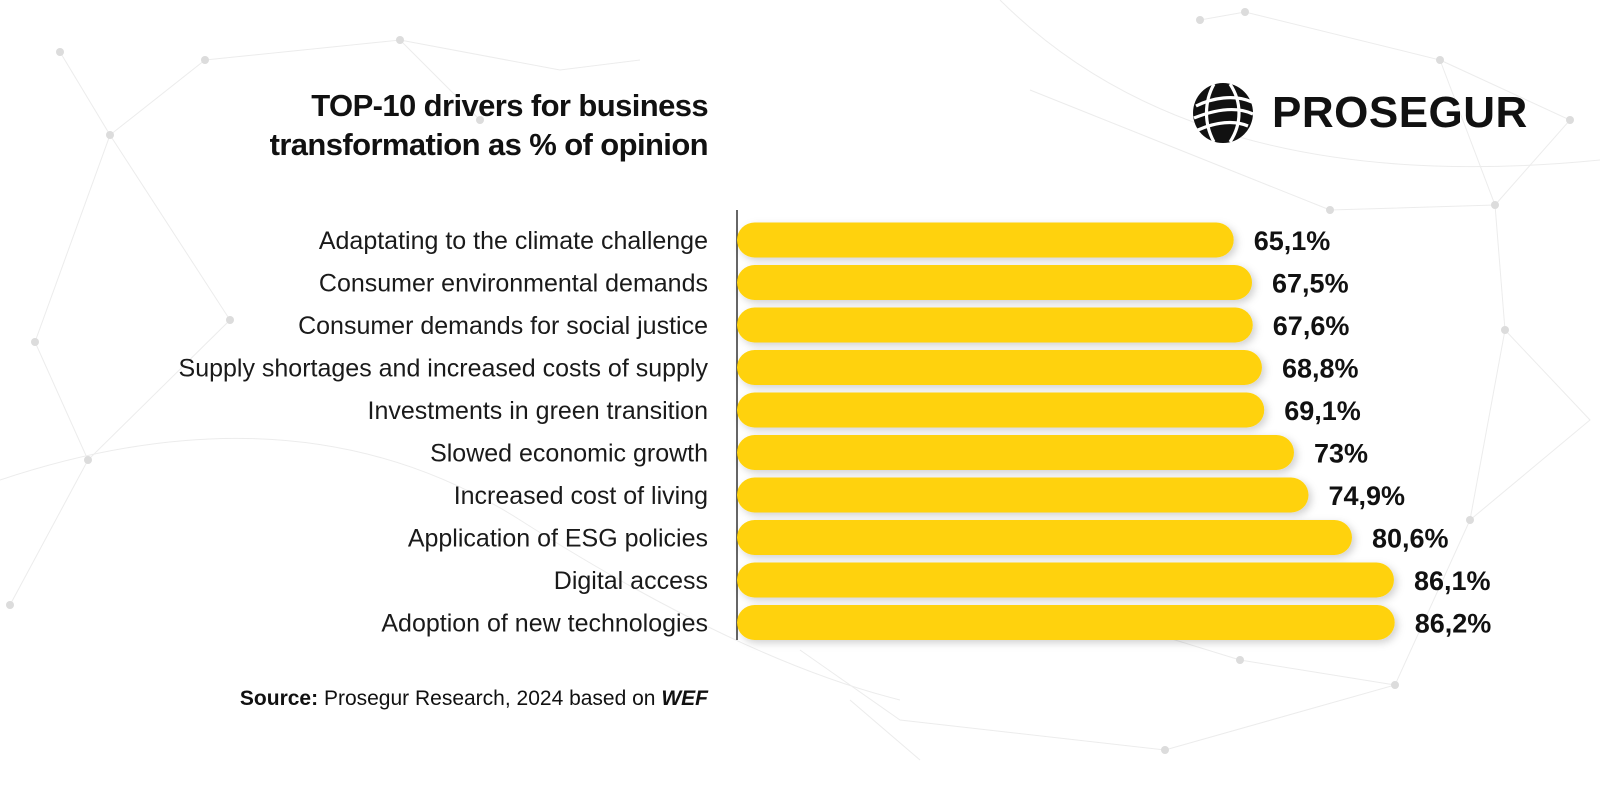 The image size is (1600, 797). Describe the element at coordinates (1223, 113) in the screenshot. I see `globe-icon` at that location.